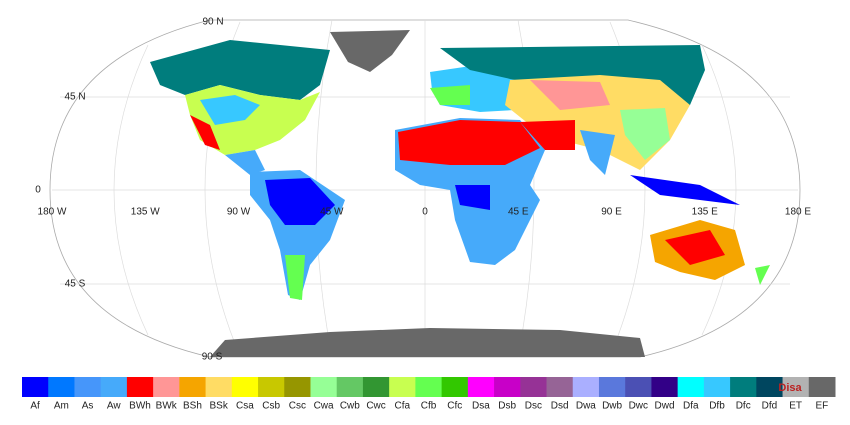 The width and height of the screenshot is (850, 425). Describe the element at coordinates (205, 132) in the screenshot. I see `sw-desert` at that location.